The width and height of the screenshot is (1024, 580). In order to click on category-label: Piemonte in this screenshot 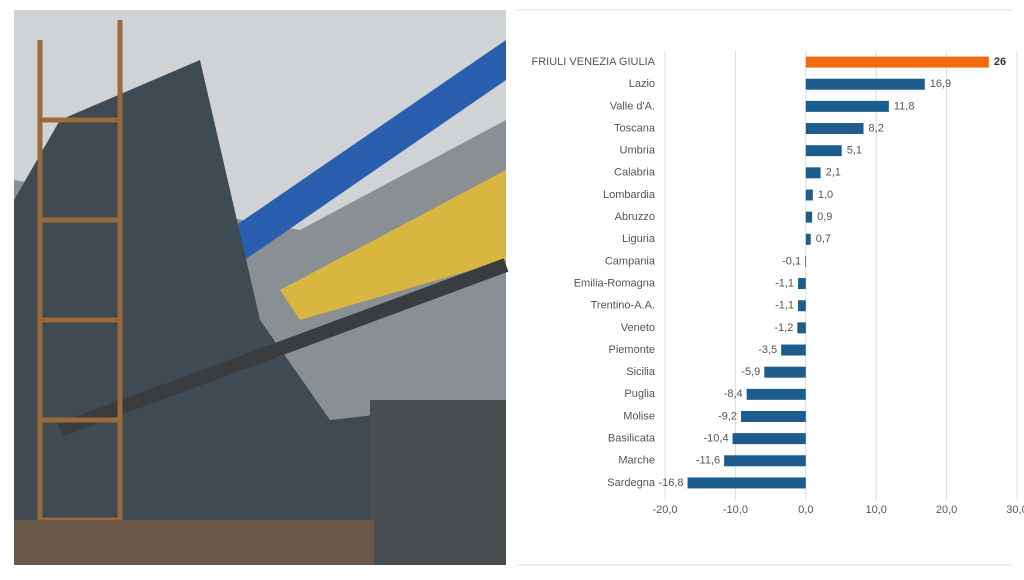, I will do `click(632, 350)`.